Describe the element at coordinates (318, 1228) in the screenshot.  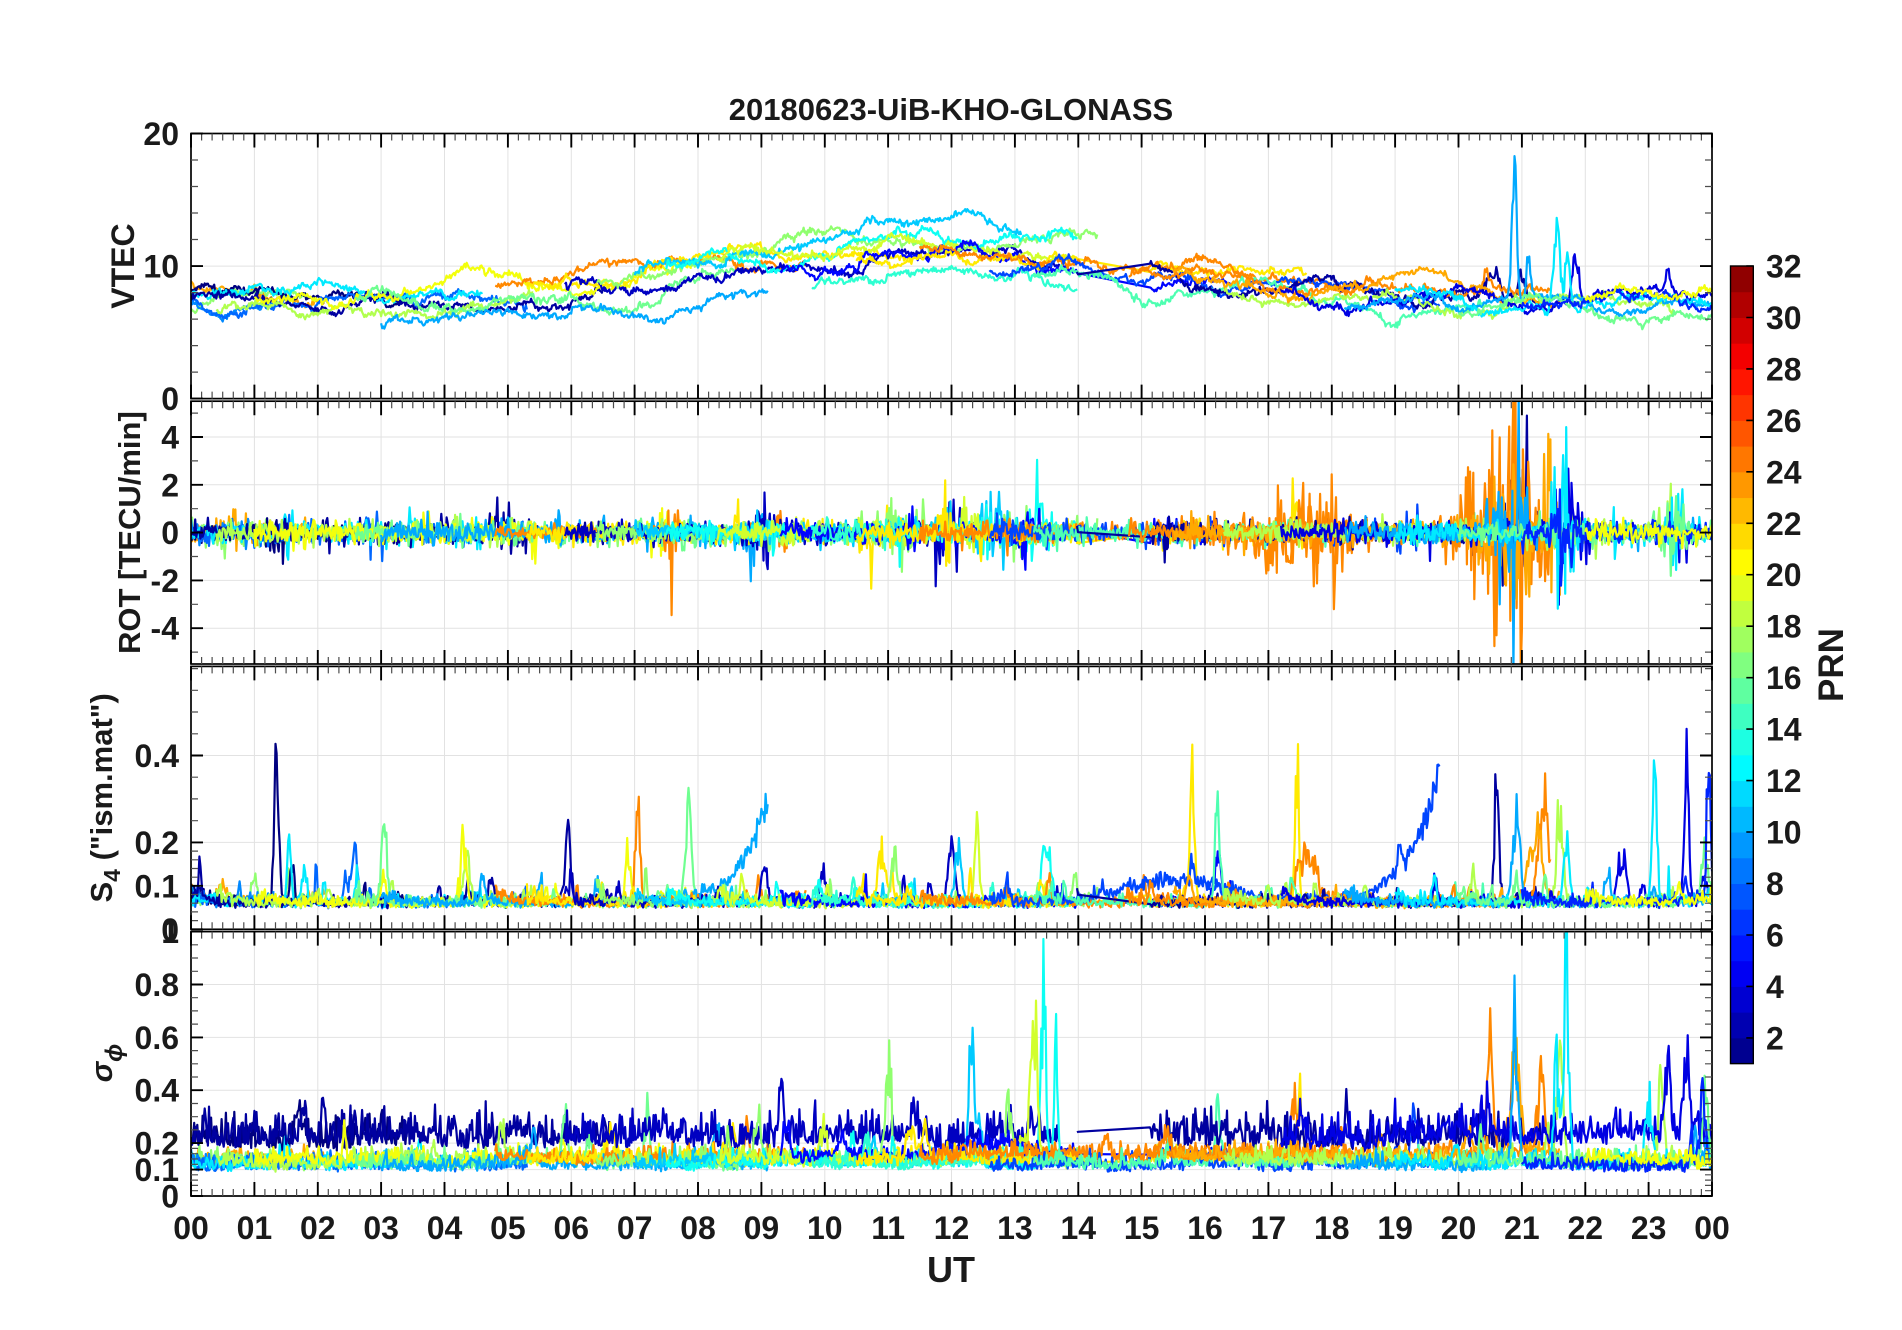
I see `svg-text: 02` at that location.